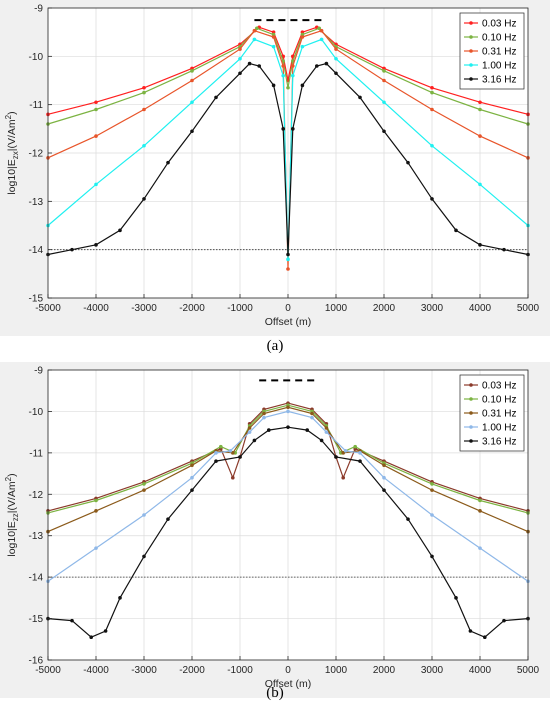 The height and width of the screenshot is (707, 550). I want to click on x-tick-label: -5000, so click(48, 670).